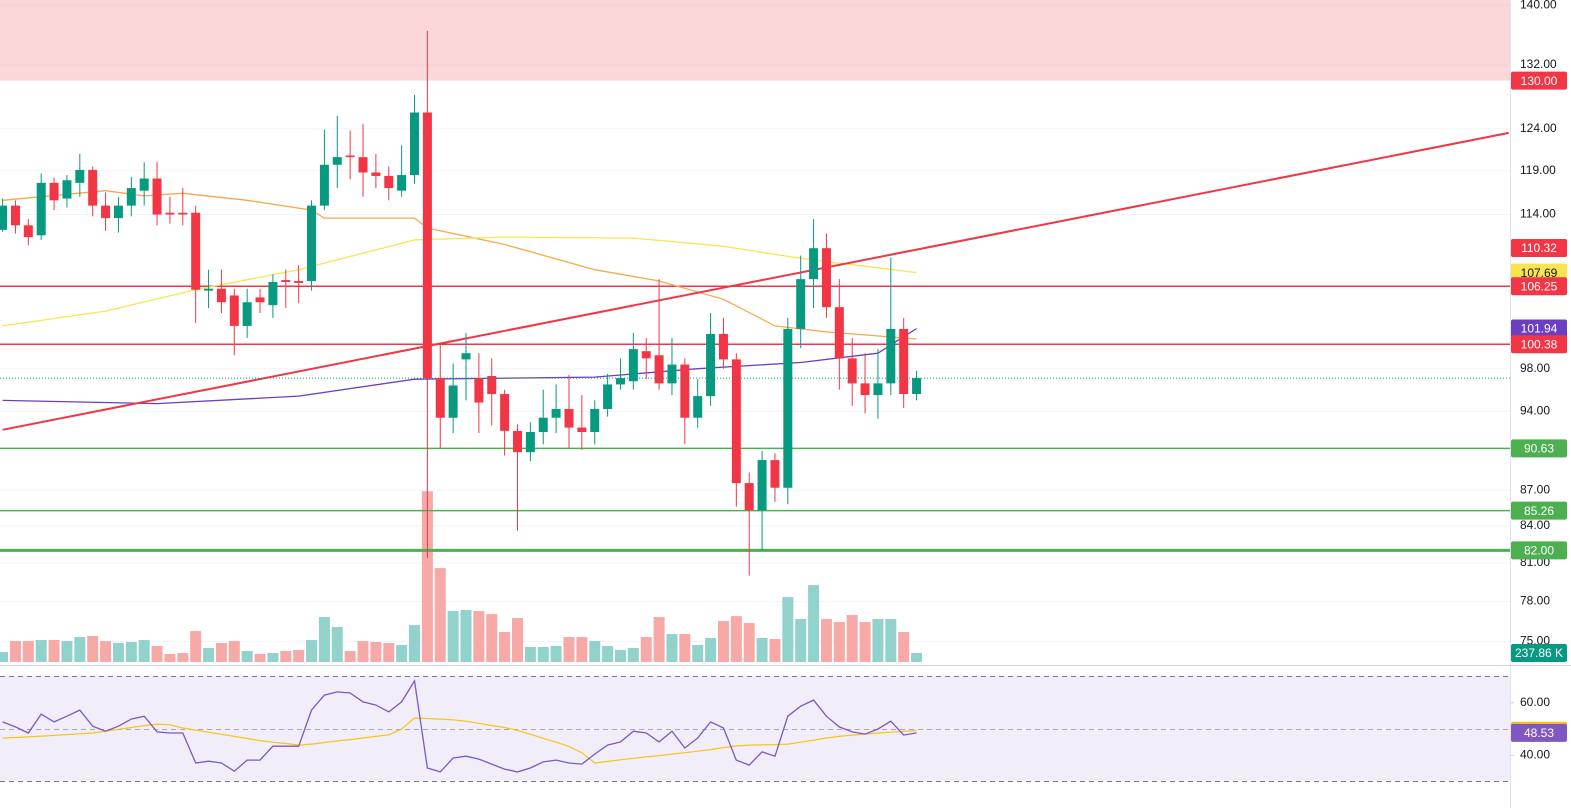 This screenshot has height=808, width=1571. What do you see at coordinates (755, 728) in the screenshot?
I see `rsi-band` at bounding box center [755, 728].